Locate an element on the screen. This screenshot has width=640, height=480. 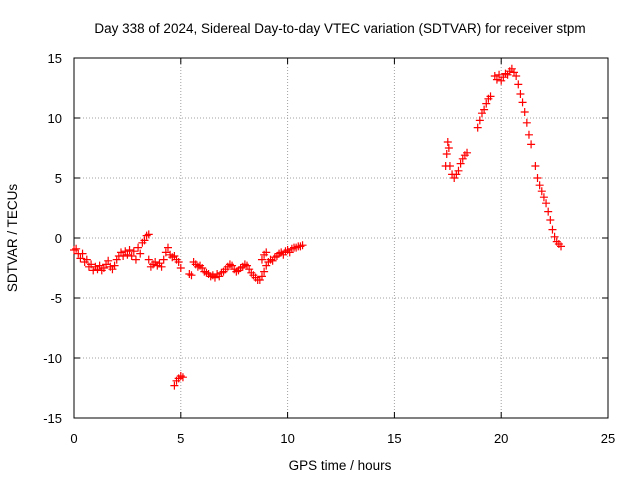
y-tick-label: 10 is located at coordinates (55, 118).